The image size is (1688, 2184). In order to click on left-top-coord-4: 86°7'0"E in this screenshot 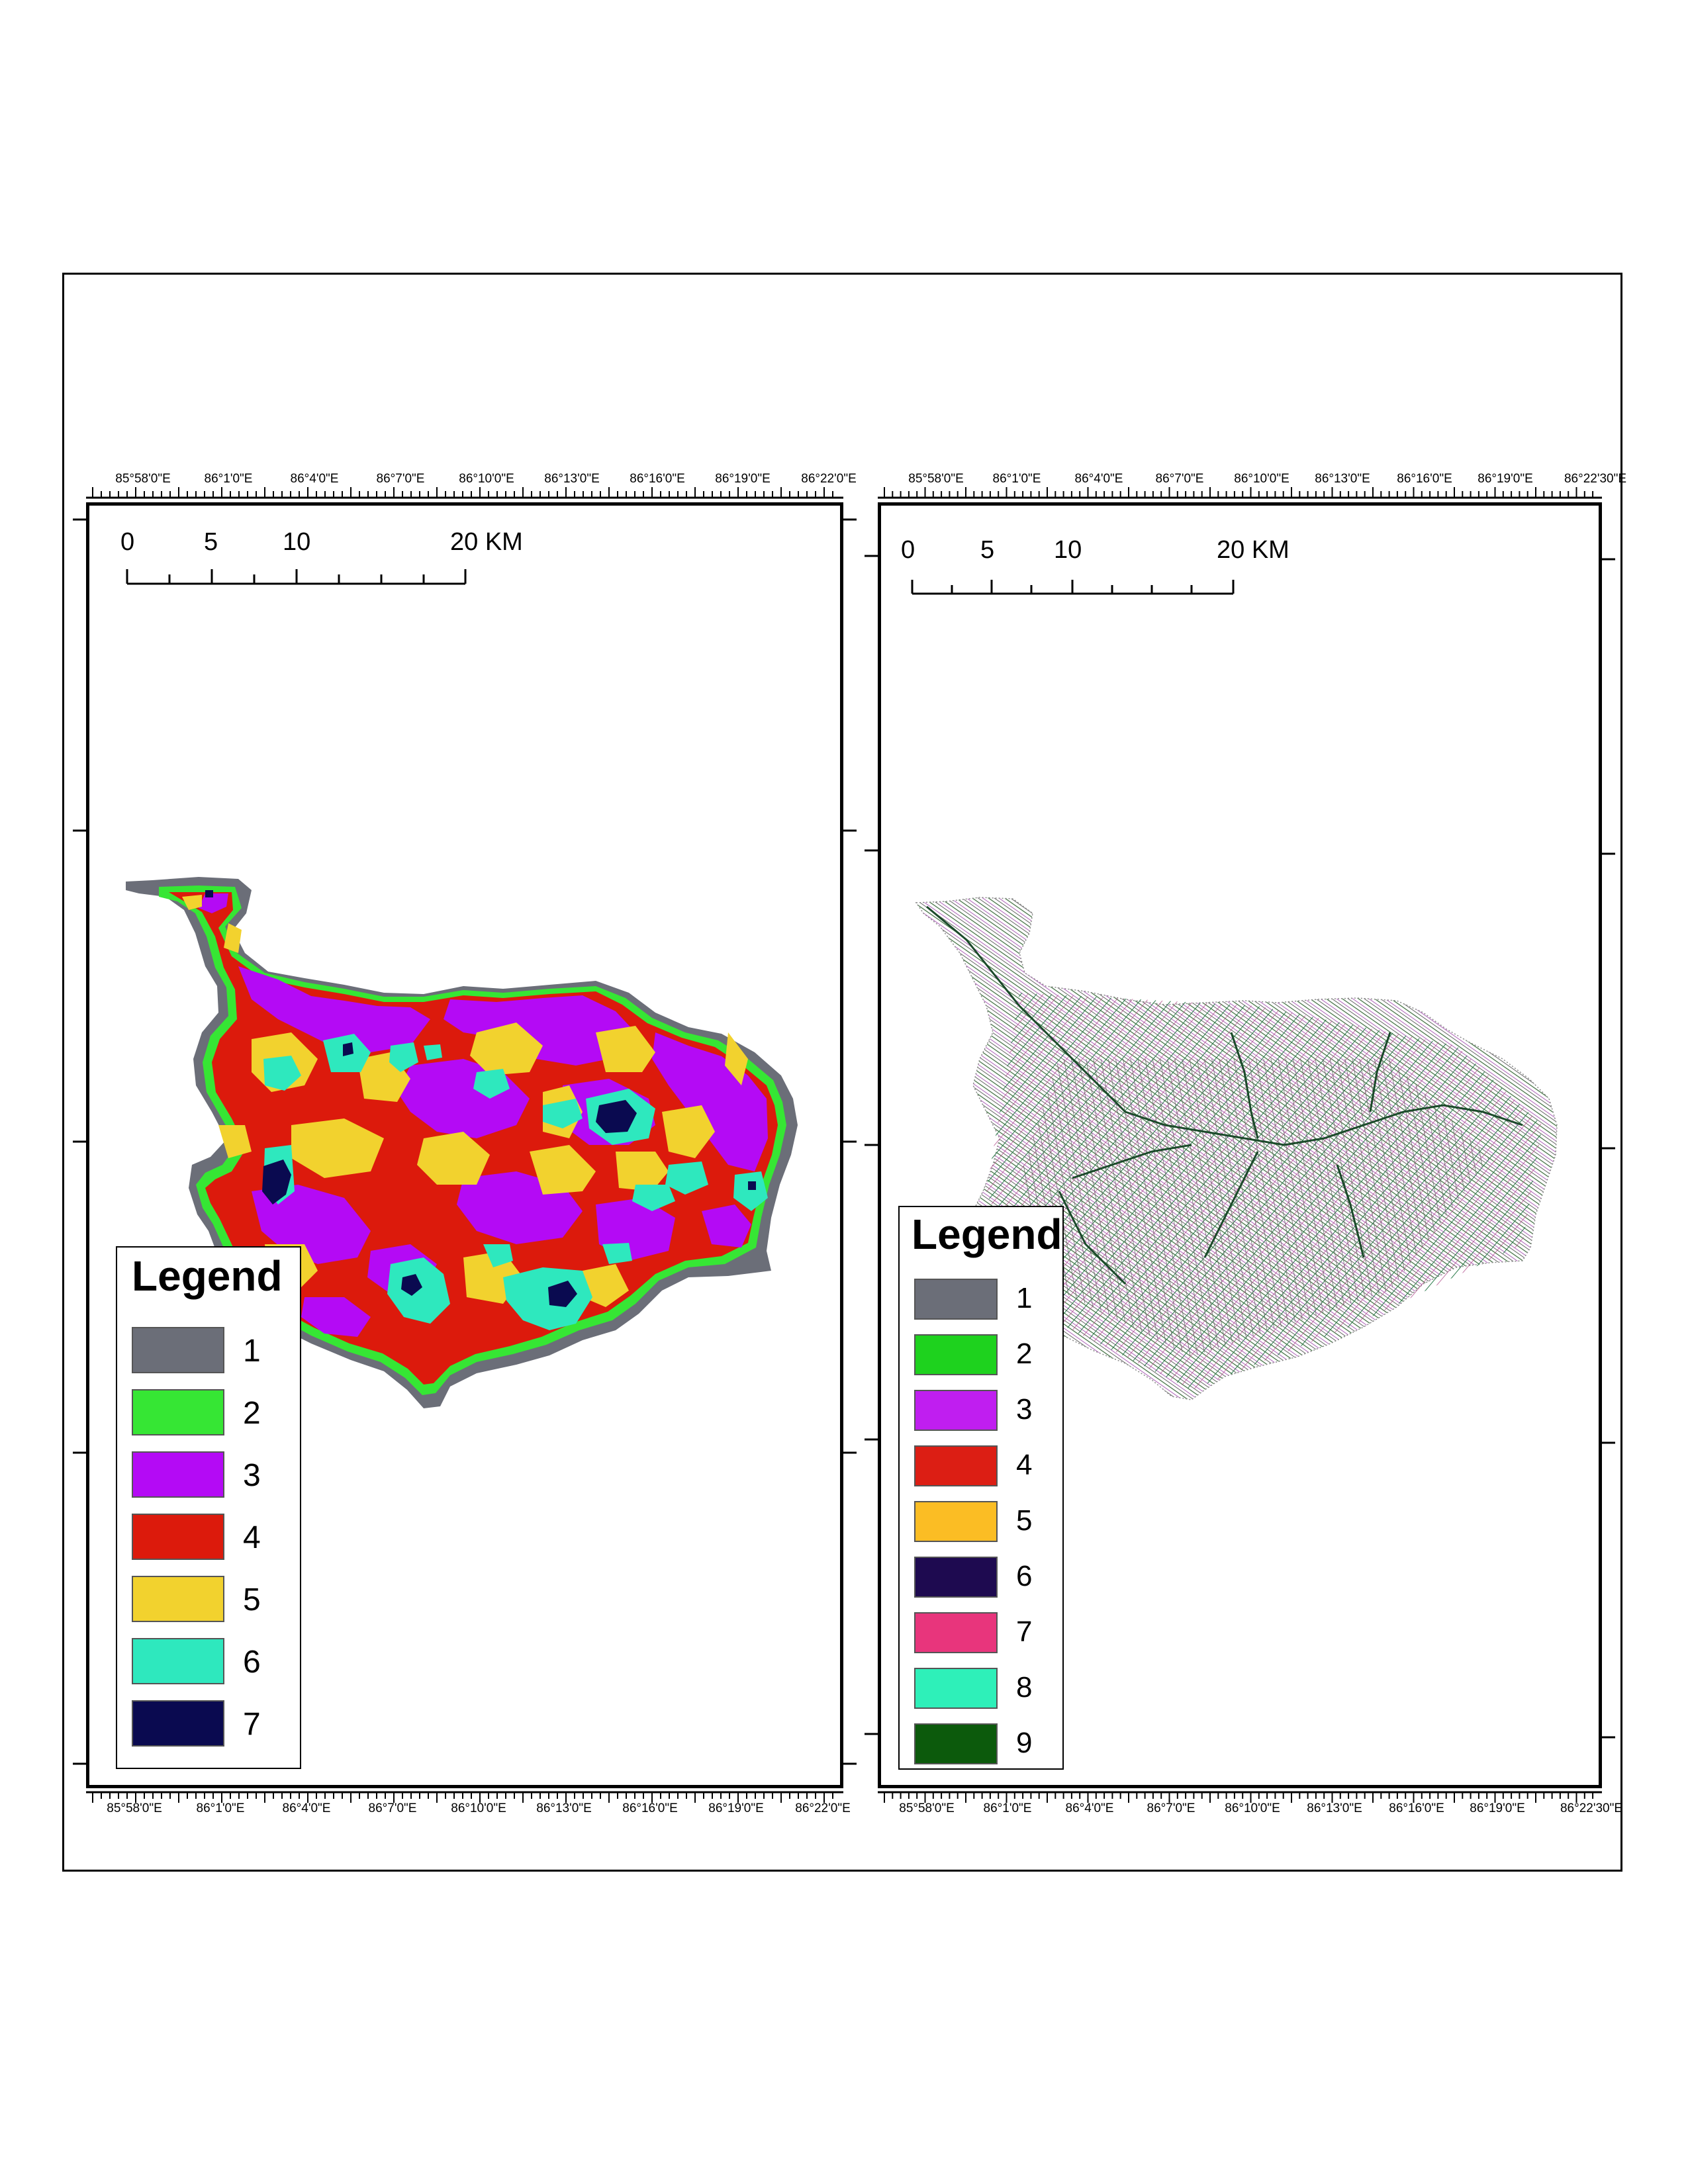, I will do `click(400, 479)`.